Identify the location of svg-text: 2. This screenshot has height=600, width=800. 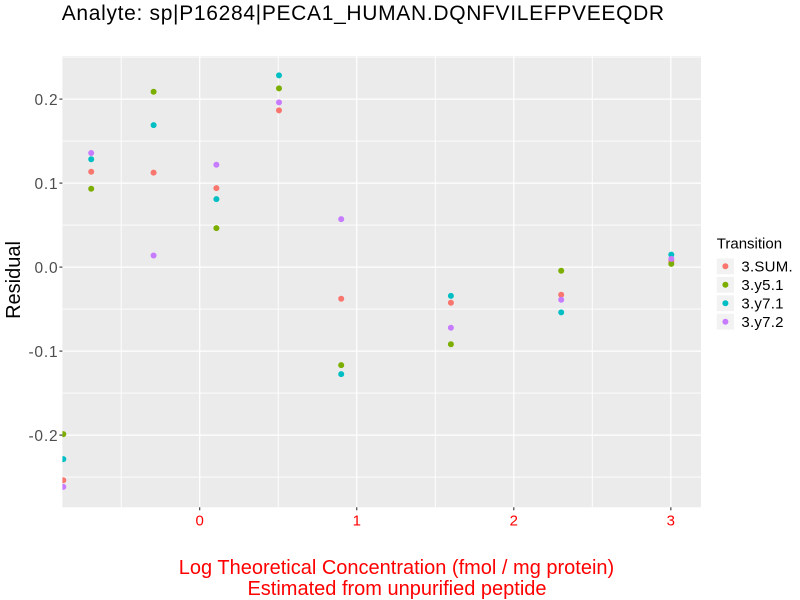
(514, 521).